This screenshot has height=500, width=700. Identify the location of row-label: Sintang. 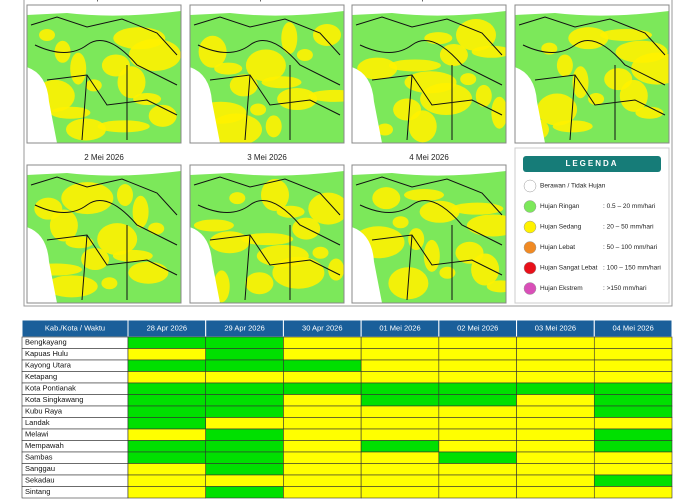
(37, 491).